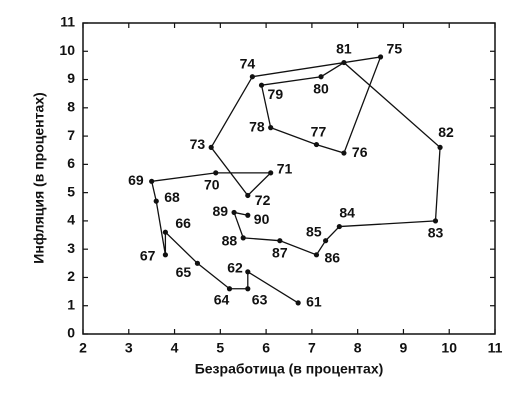  Describe the element at coordinates (312, 348) in the screenshot. I see `x-tick-label: 7` at that location.